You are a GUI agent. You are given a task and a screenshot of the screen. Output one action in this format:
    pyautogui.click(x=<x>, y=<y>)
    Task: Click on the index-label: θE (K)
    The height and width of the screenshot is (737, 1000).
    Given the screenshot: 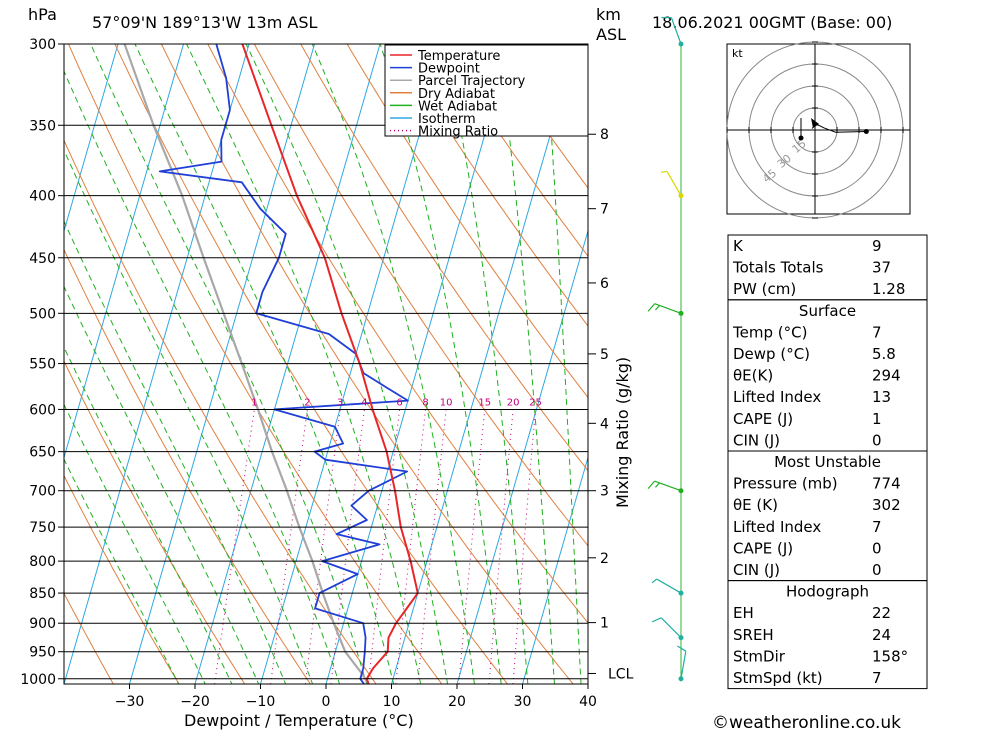 What is the action you would take?
    pyautogui.click(x=755, y=505)
    